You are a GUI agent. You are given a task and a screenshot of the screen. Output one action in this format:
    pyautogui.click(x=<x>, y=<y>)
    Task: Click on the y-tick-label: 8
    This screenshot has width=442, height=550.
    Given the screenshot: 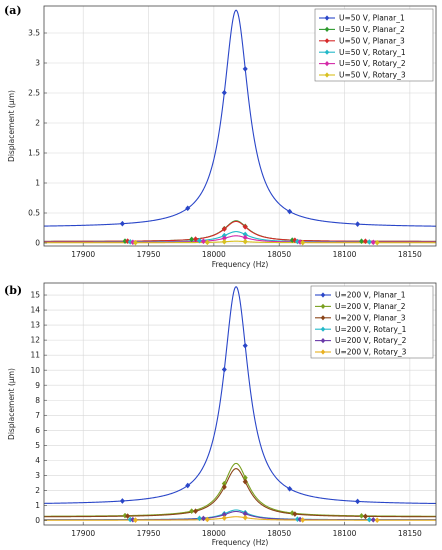 What is the action you would take?
    pyautogui.click(x=37, y=400)
    